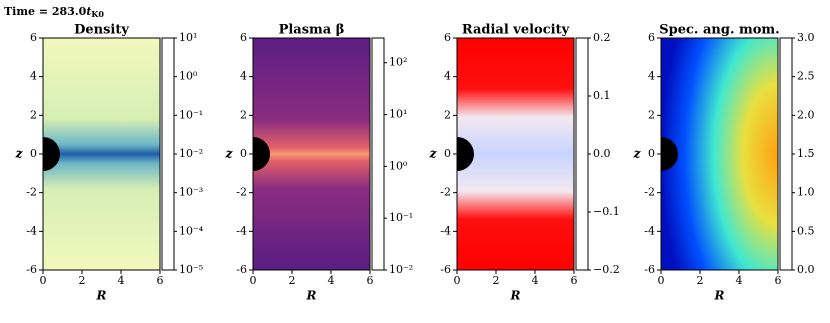 This screenshot has height=323, width=830. What do you see at coordinates (101, 30) in the screenshot?
I see `panel-title: Density` at bounding box center [101, 30].